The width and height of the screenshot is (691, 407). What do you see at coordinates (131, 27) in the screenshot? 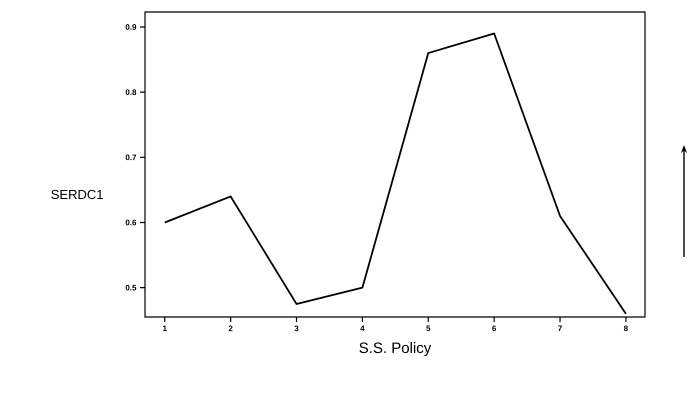
I see `y-tick-label: 0.9` at bounding box center [131, 27].